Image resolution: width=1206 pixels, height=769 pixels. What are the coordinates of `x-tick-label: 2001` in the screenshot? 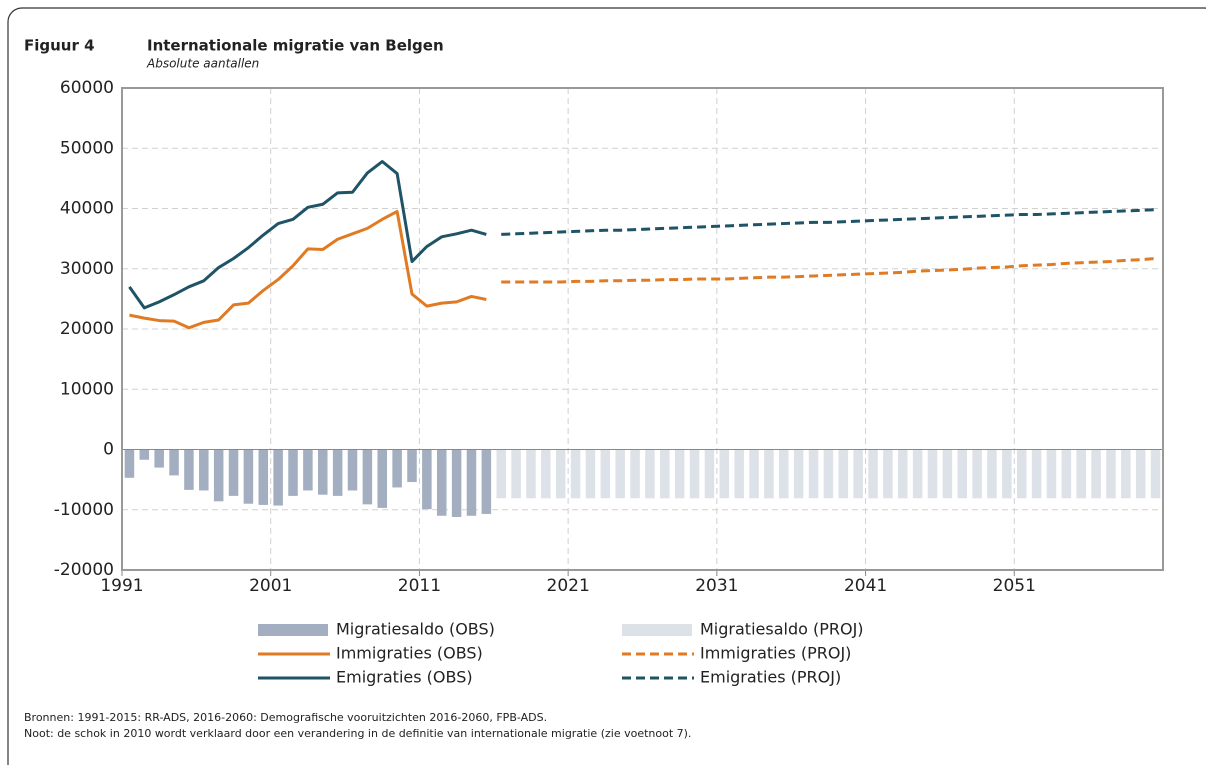 It's located at (270, 586).